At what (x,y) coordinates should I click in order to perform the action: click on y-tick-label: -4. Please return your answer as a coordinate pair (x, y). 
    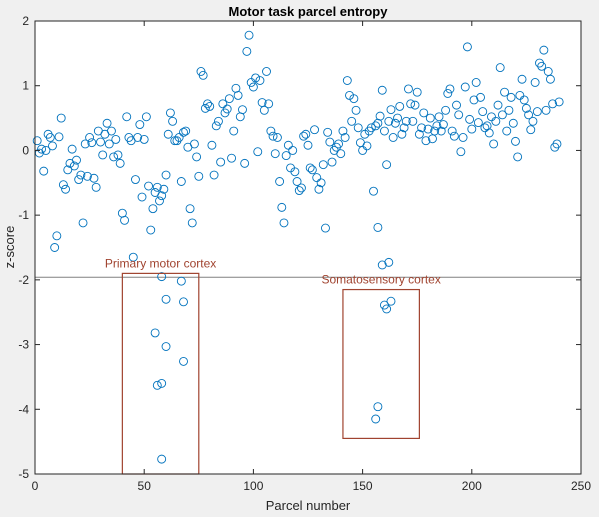
    Looking at the image, I should click on (23, 409).